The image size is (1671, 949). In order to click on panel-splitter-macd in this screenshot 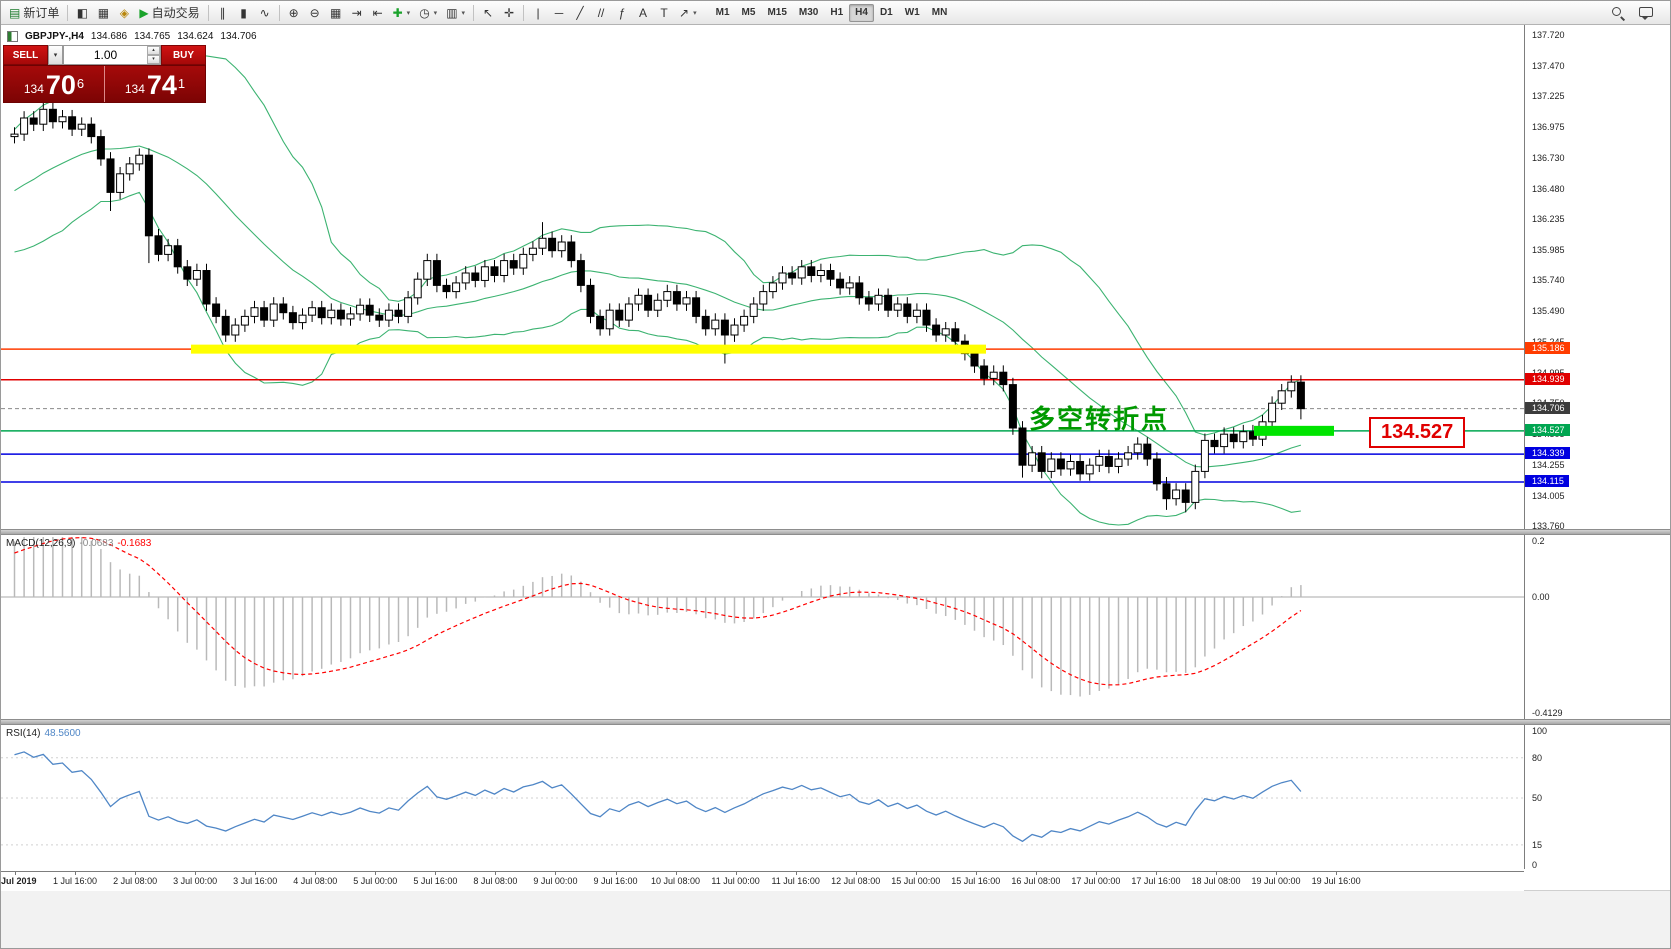, I will do `click(835, 532)`.